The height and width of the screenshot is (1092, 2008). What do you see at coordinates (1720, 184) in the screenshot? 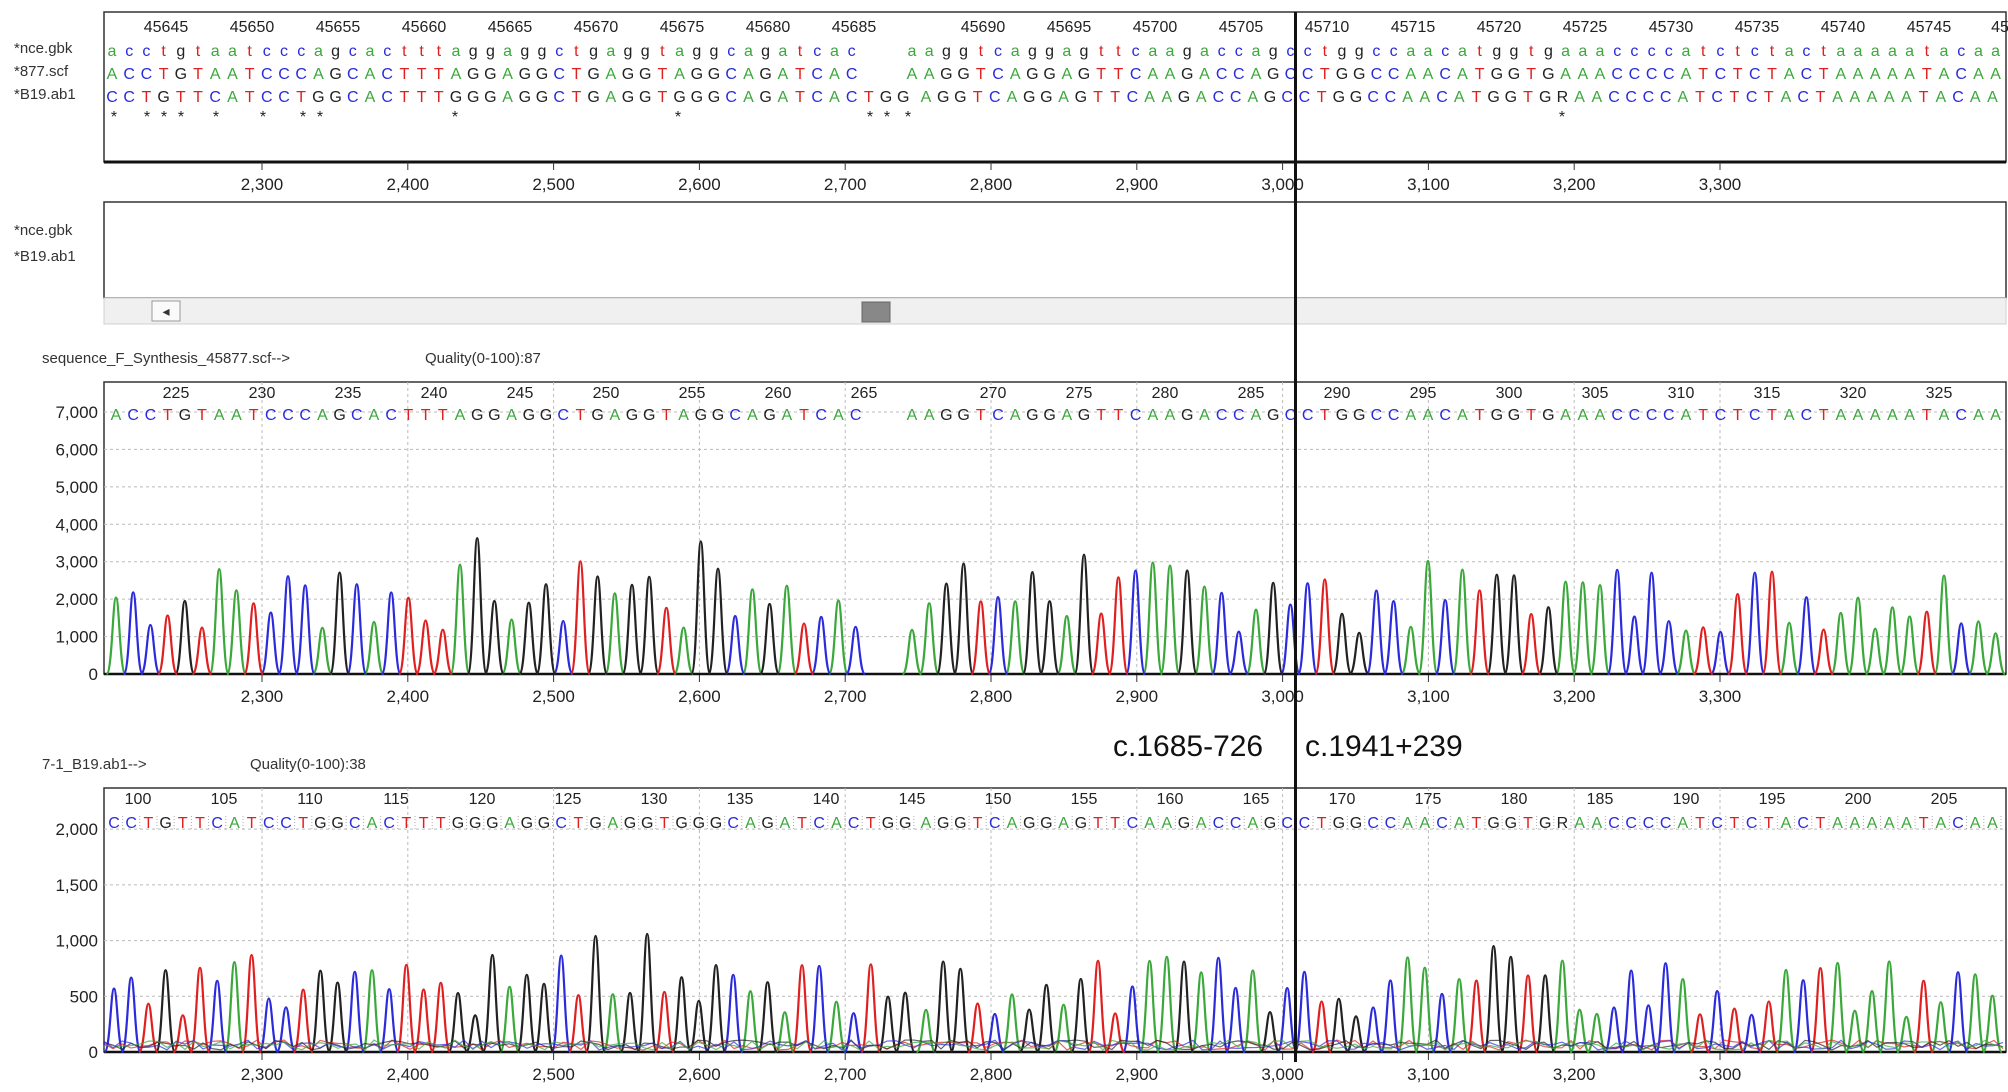
I see `axis-tick-label: 3,300` at bounding box center [1720, 184].